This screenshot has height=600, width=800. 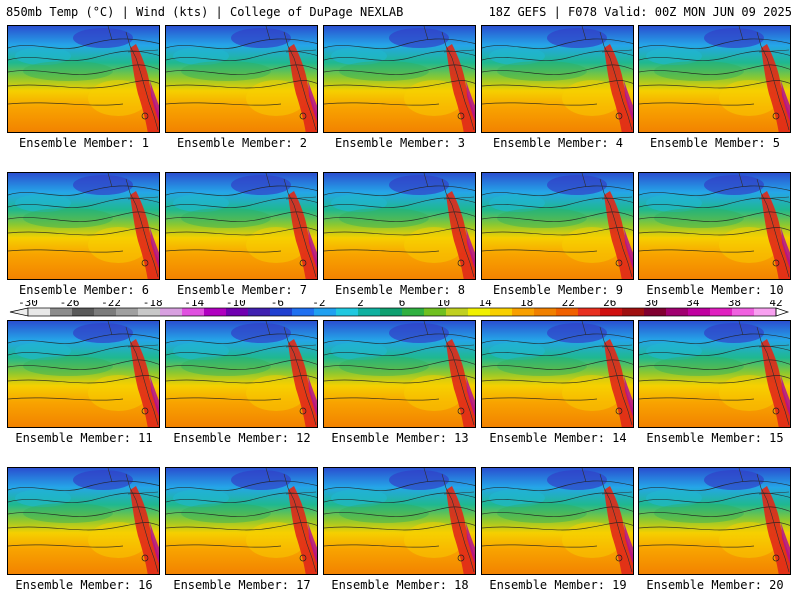 What do you see at coordinates (558, 143) in the screenshot?
I see `ensemble-member-label: Ensemble Member: 4` at bounding box center [558, 143].